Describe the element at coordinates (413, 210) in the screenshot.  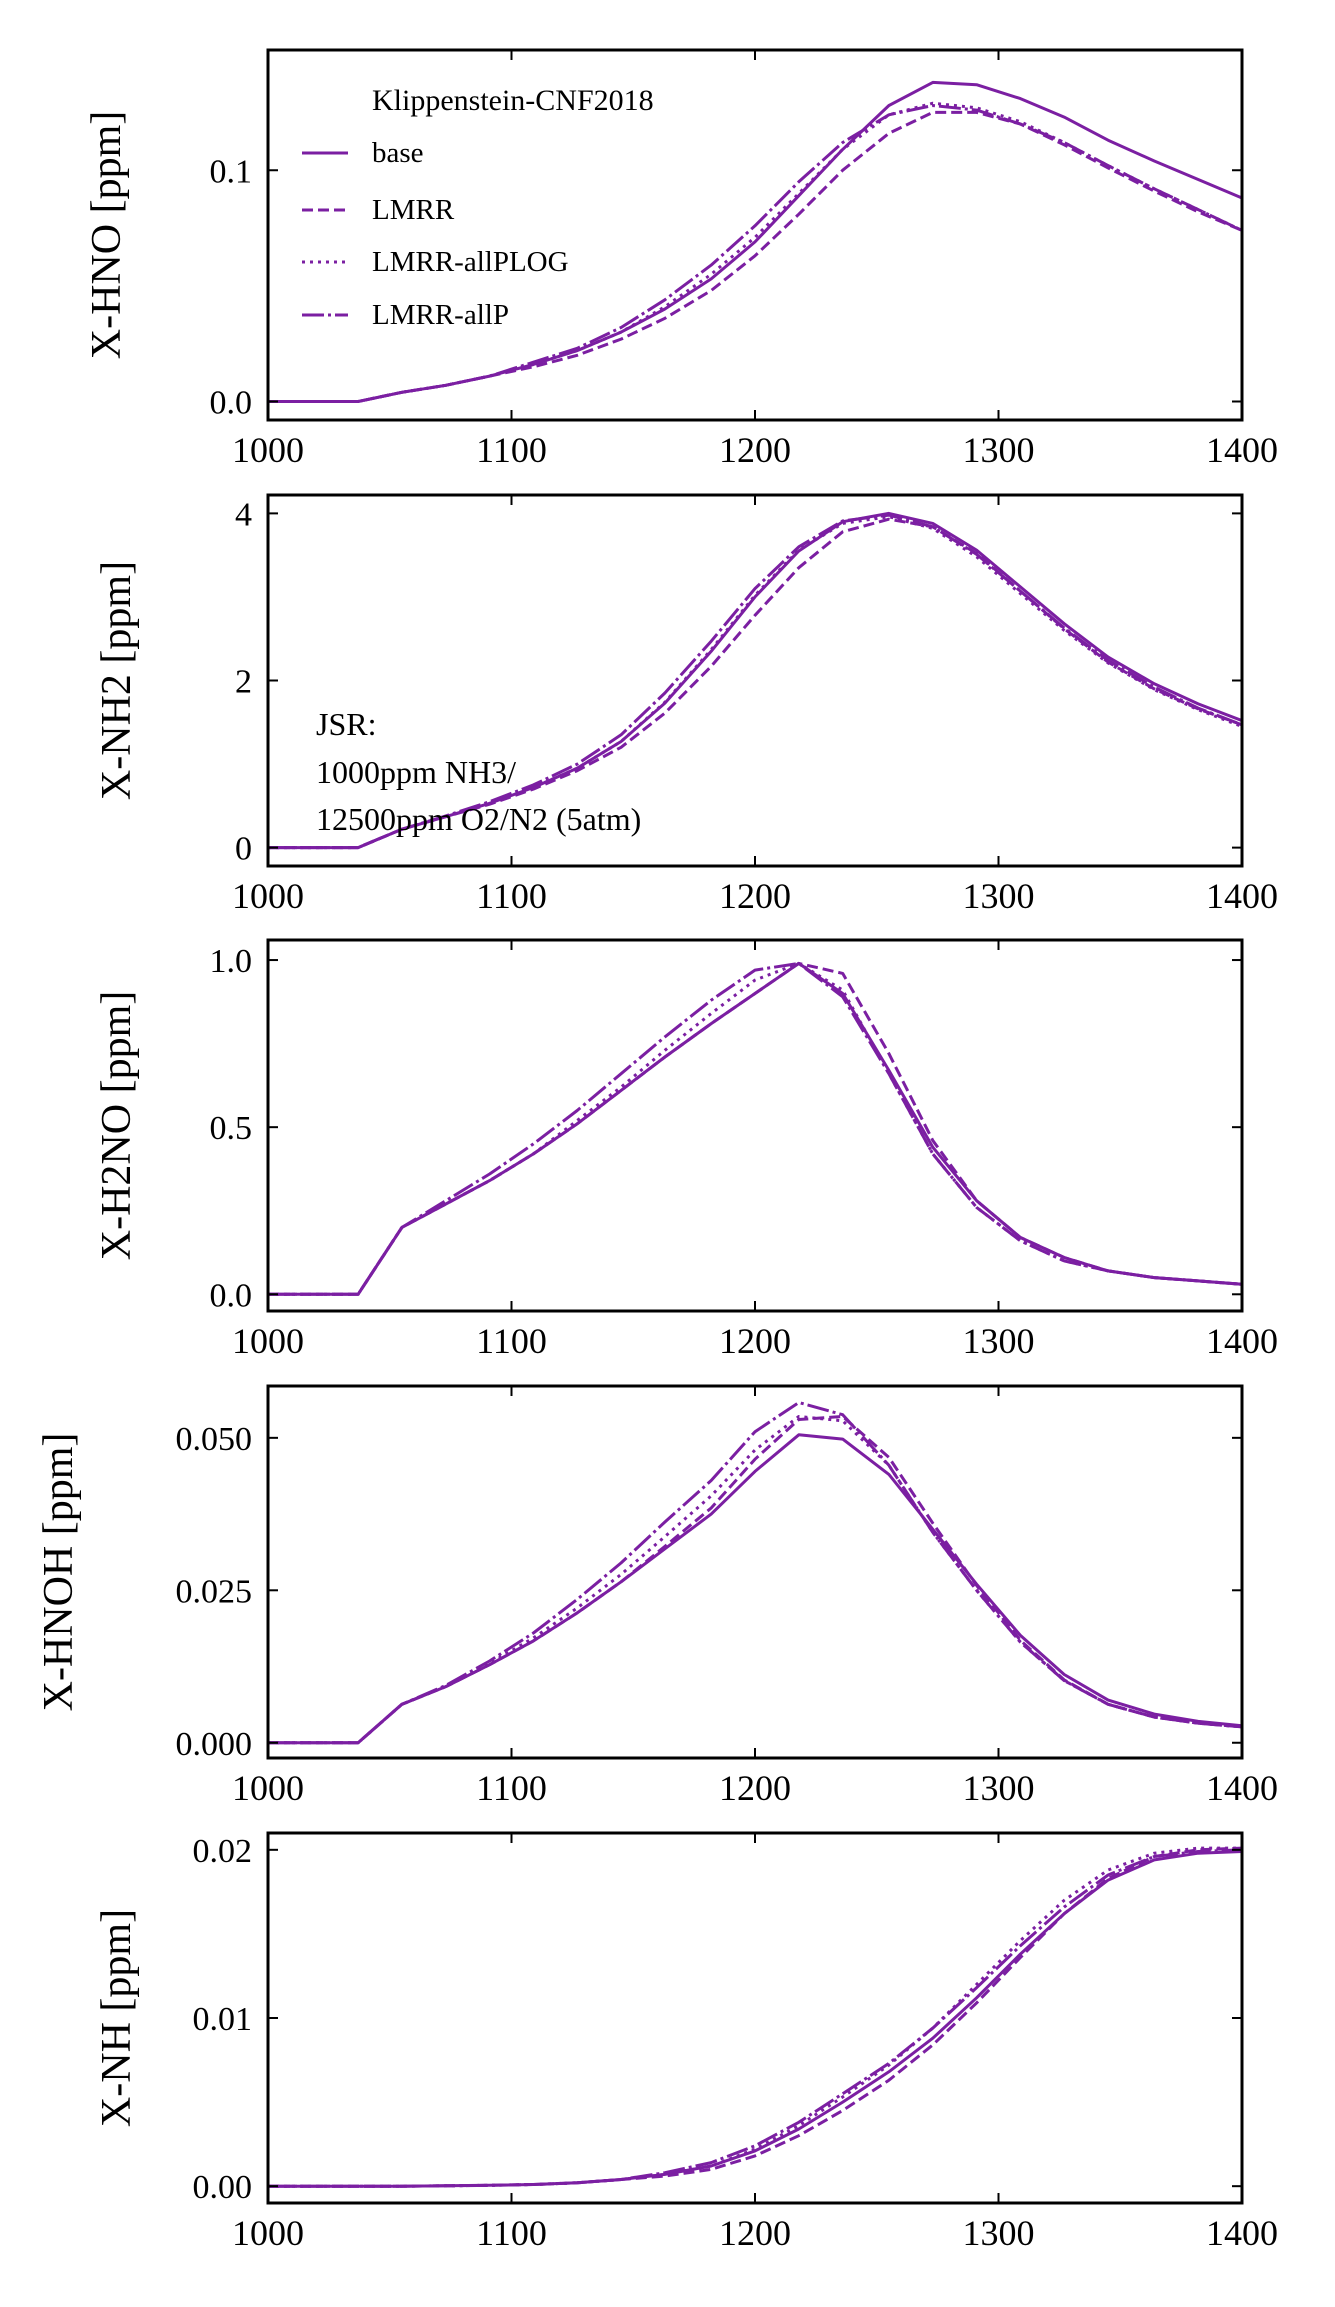
I see `legend-label-lmrr: LMRR` at that location.